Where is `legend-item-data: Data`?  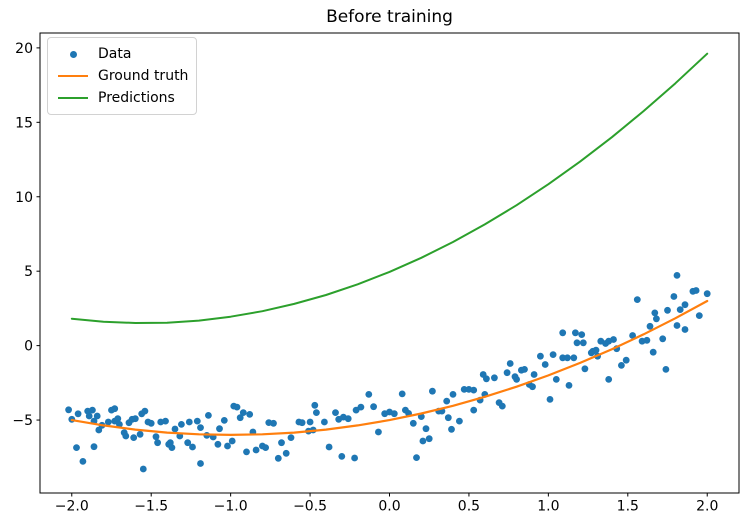
legend-item-data: Data is located at coordinates (121, 54).